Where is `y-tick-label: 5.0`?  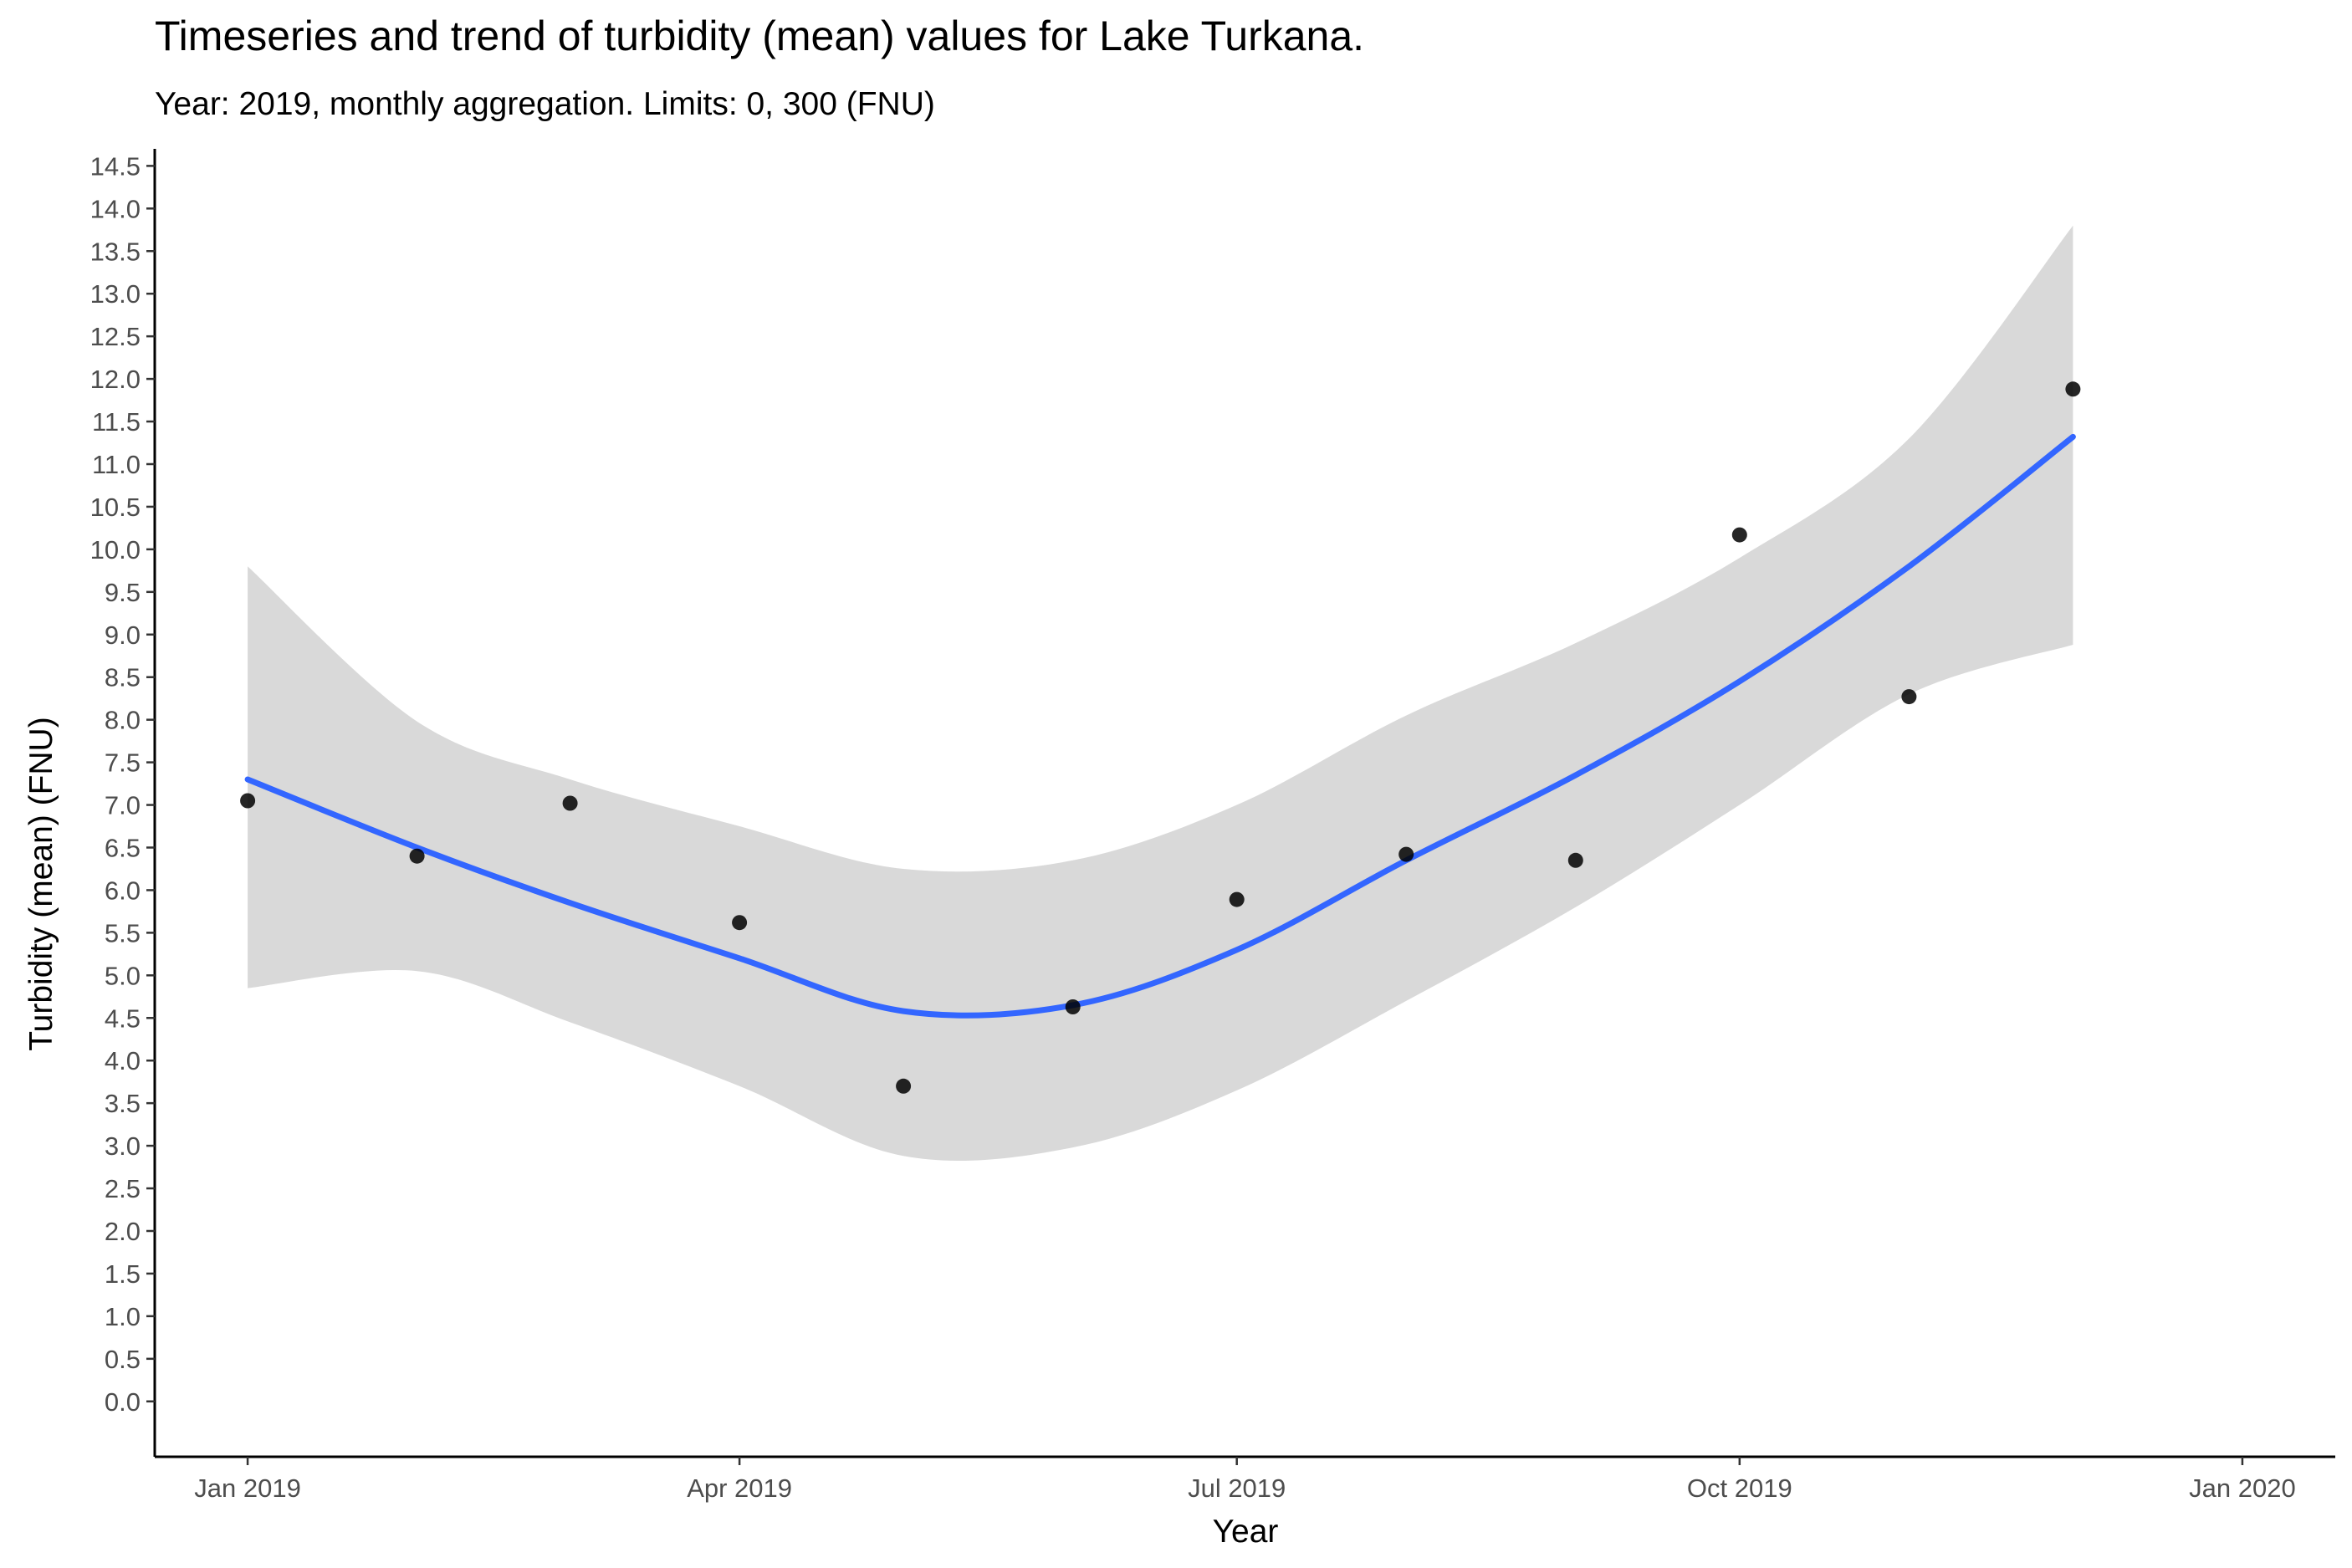 y-tick-label: 5.0 is located at coordinates (123, 975).